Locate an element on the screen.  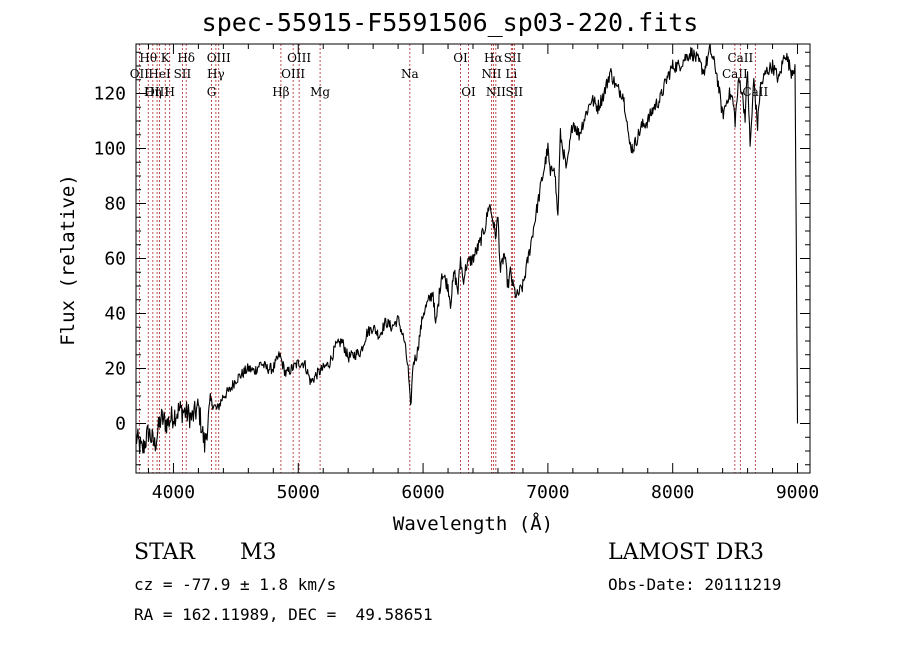
line-marker-label: Hγ is located at coordinates (216, 74).